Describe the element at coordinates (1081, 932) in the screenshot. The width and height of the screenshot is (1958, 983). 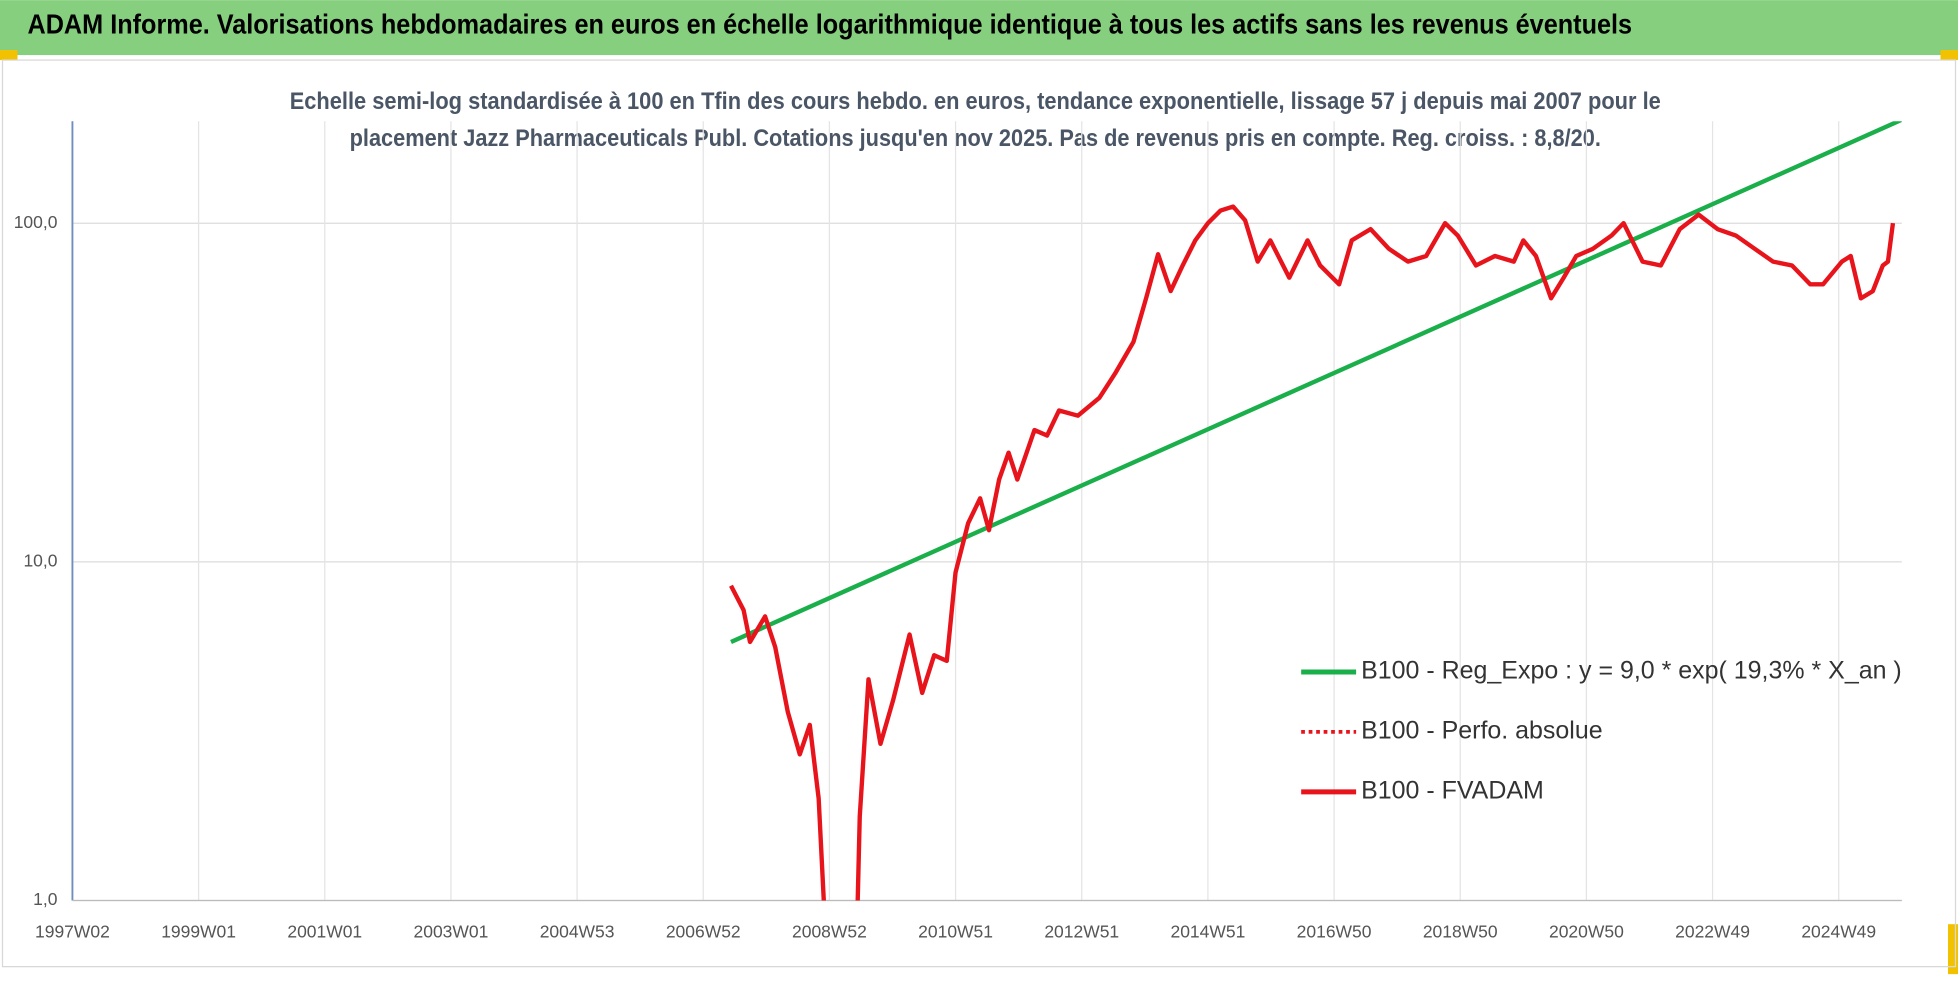
I see `x-tick-label: 2012W51` at that location.